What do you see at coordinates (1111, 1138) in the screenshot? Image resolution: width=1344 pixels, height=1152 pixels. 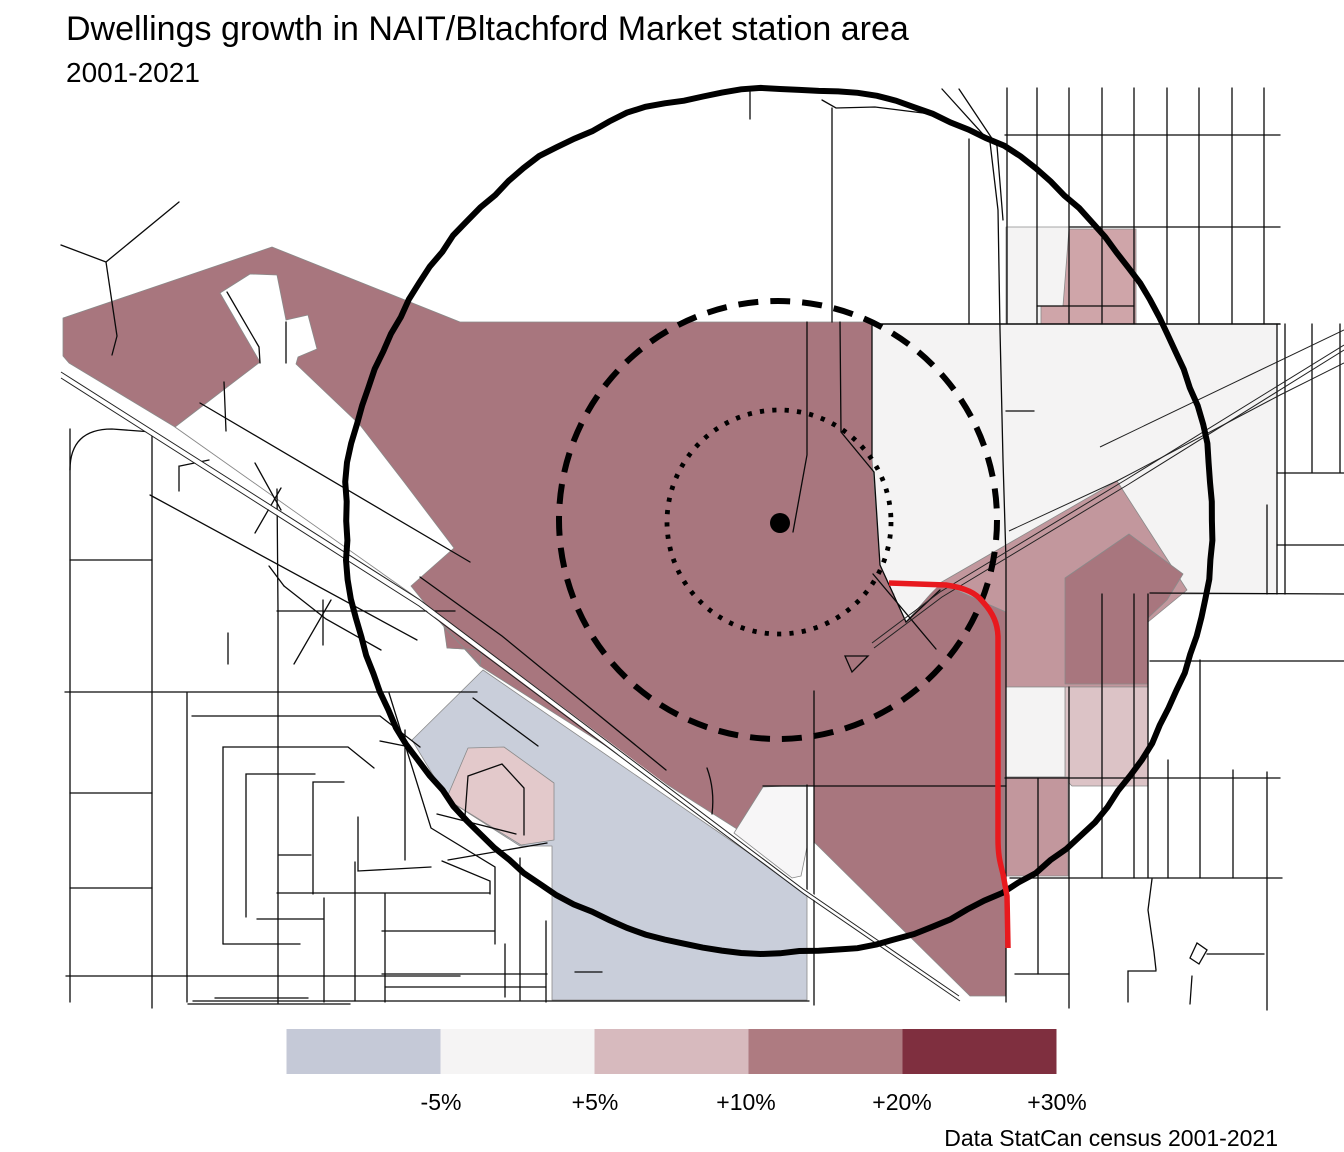 I see `svg-text: Data StatCan census 2001-2021` at bounding box center [1111, 1138].